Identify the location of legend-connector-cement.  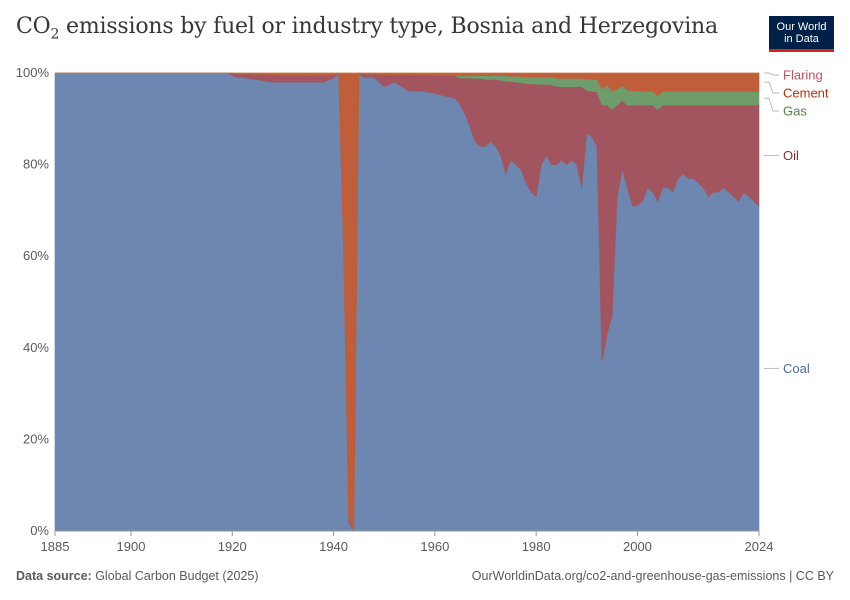
(771, 87).